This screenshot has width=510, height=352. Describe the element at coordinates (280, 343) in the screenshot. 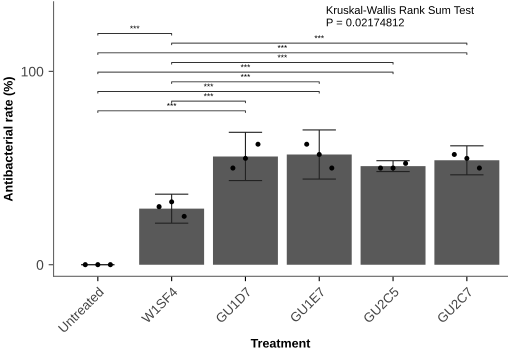

I see `x-axis-title: Treatment` at that location.